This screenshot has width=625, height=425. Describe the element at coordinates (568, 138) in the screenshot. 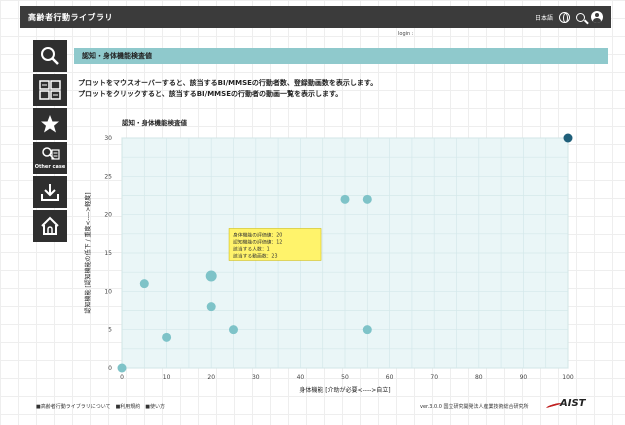

I see `data-point-highlighted` at that location.